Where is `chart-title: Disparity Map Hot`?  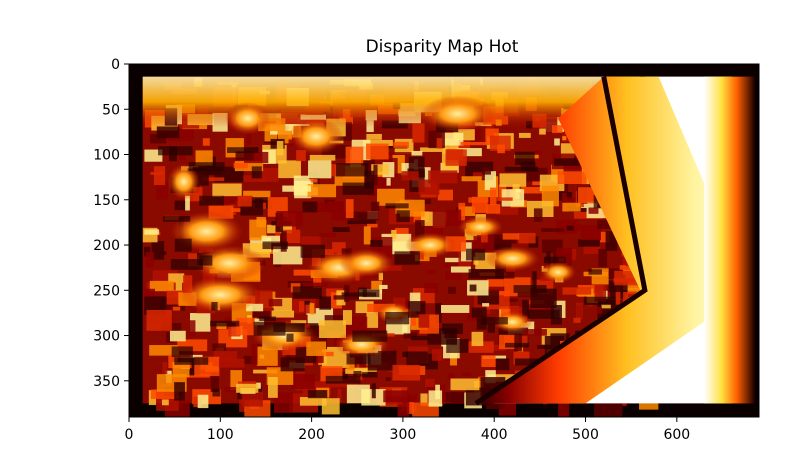 chart-title: Disparity Map Hot is located at coordinates (442, 47).